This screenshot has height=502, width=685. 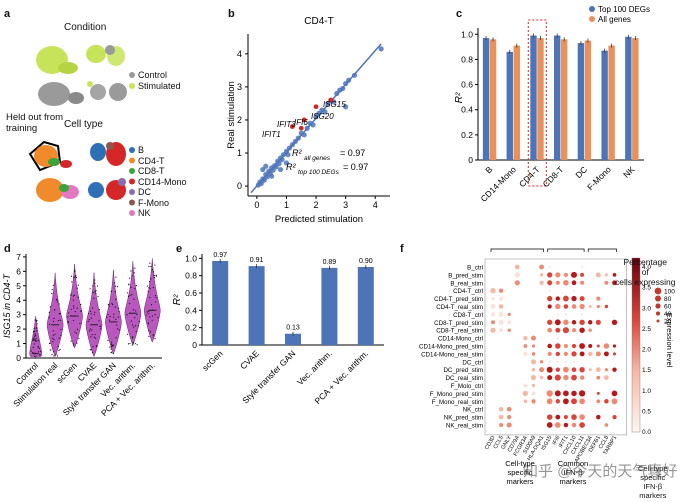 What do you see at coordinates (132, 181) in the screenshot?
I see `legend-dot-cd14mono` at bounding box center [132, 181].